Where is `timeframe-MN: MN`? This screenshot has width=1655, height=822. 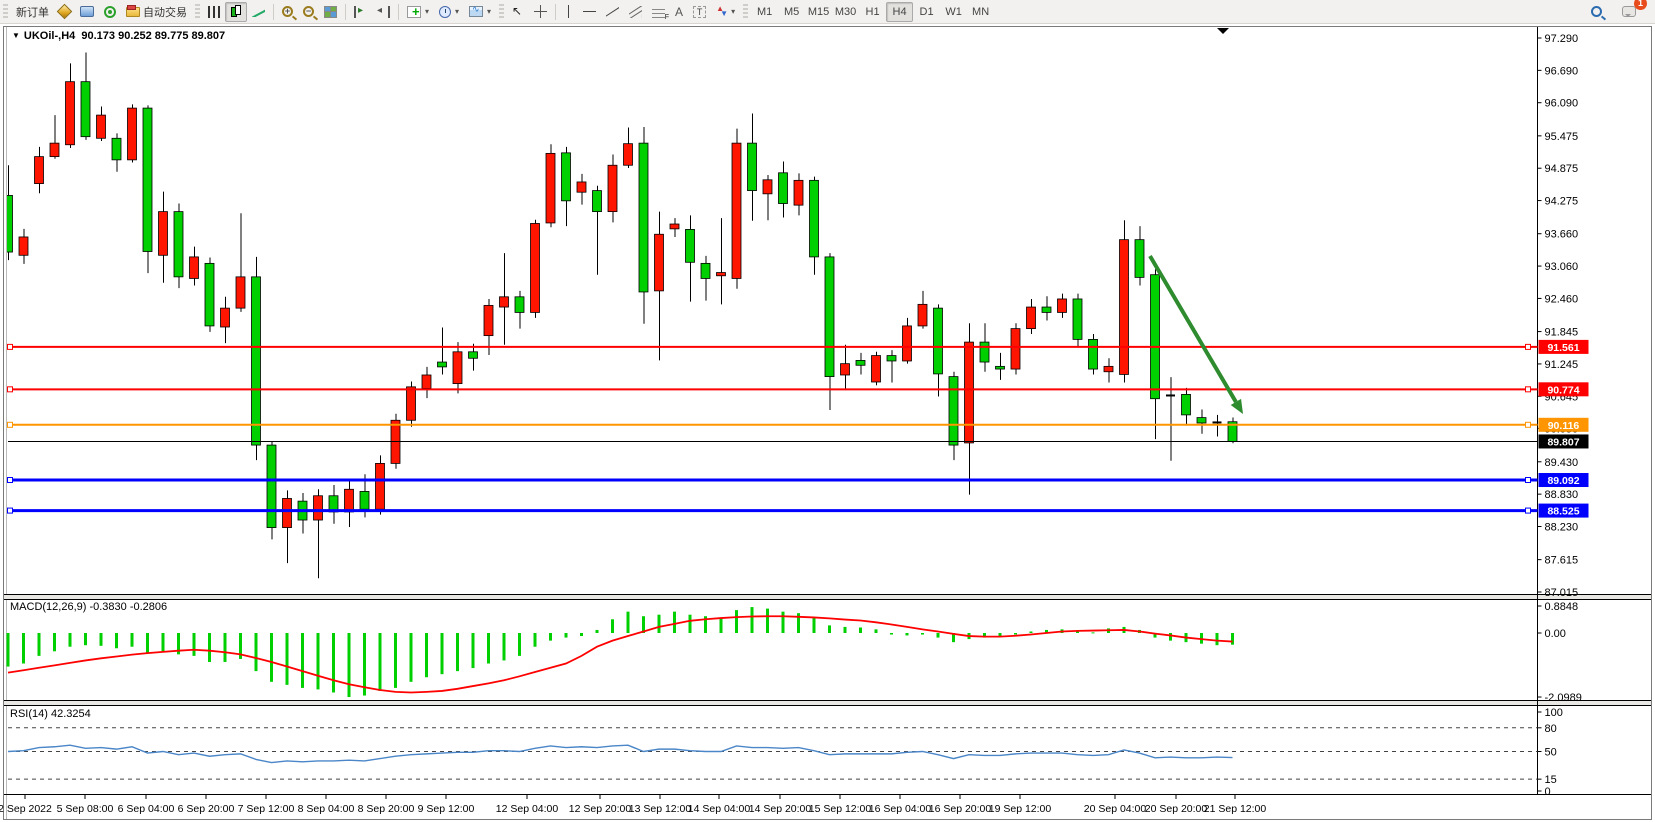 timeframe-MN: MN is located at coordinates (981, 11).